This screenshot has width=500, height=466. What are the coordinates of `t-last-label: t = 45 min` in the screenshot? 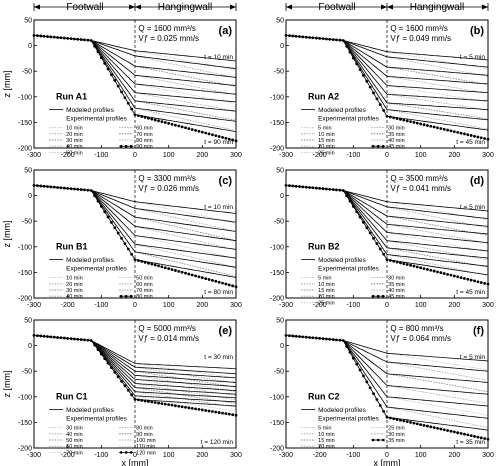 It's located at (470, 292).